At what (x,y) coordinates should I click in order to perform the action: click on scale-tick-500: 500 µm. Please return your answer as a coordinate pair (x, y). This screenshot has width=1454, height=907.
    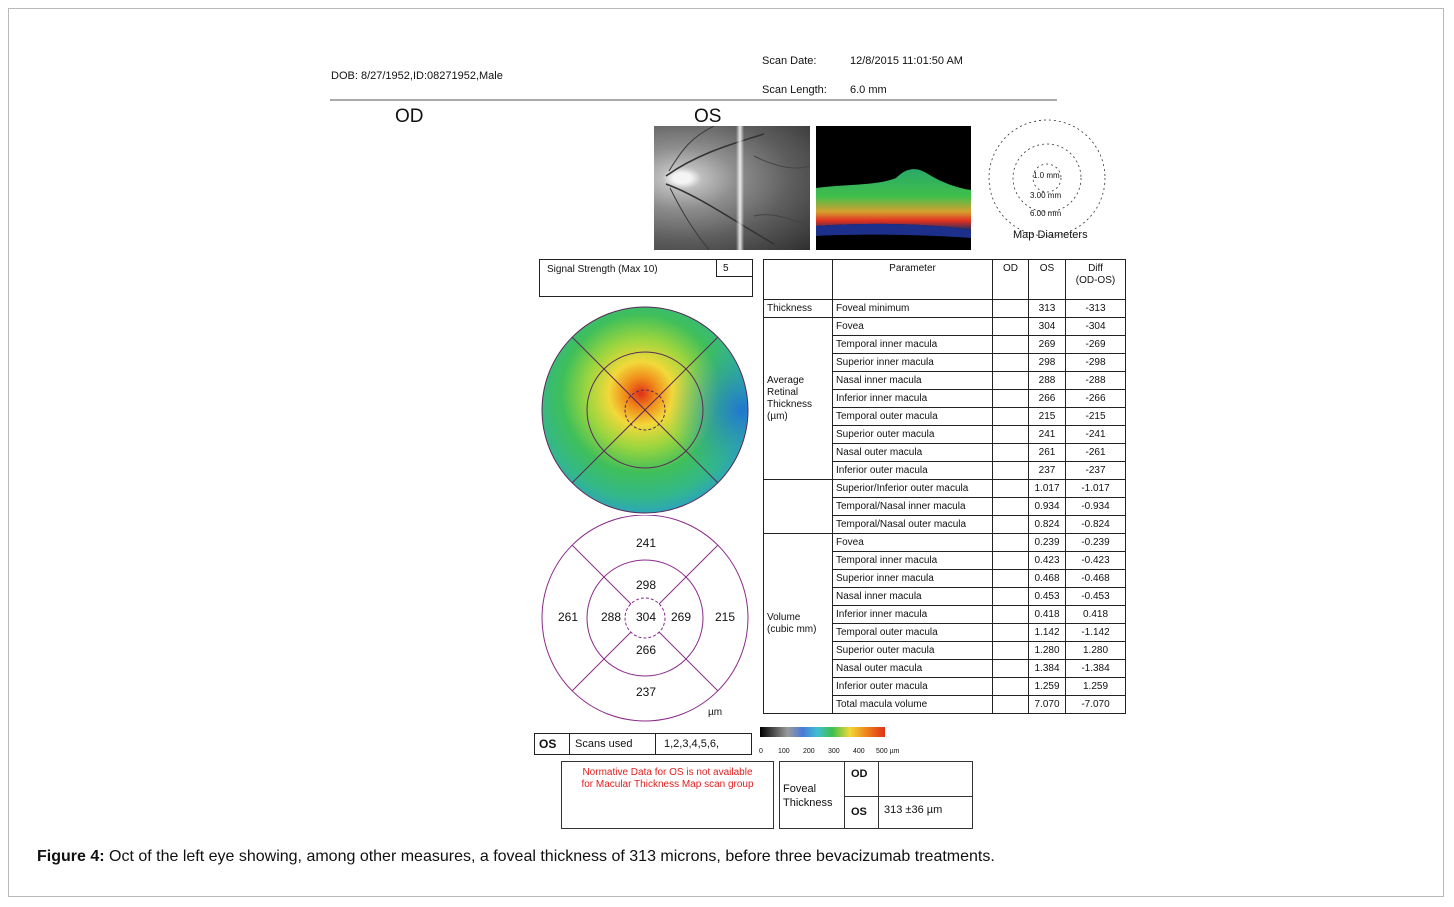
    Looking at the image, I should click on (888, 751).